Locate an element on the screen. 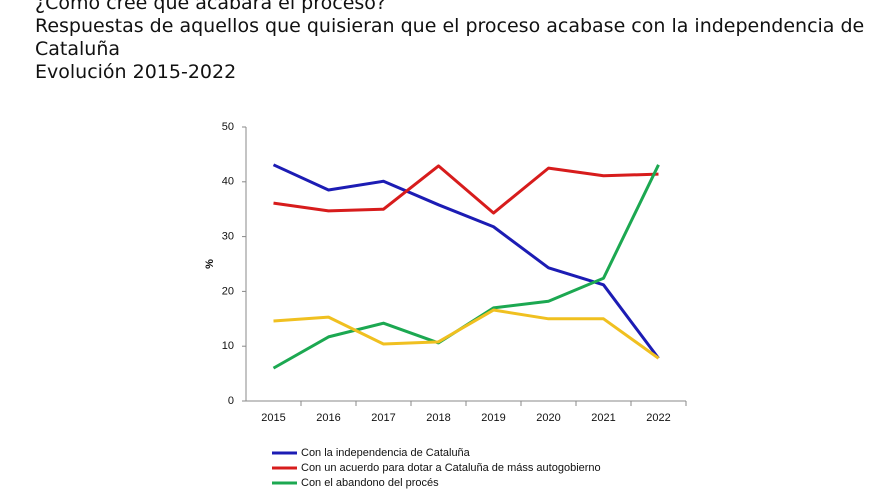 The width and height of the screenshot is (880, 495). y-axis-label: % is located at coordinates (210, 264).